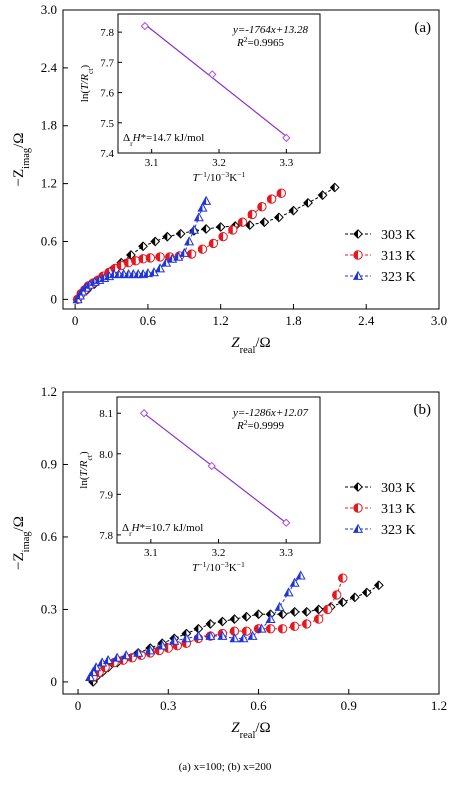 The image size is (450, 786). I want to click on y-tick-label: 0.3, so click(49, 608).